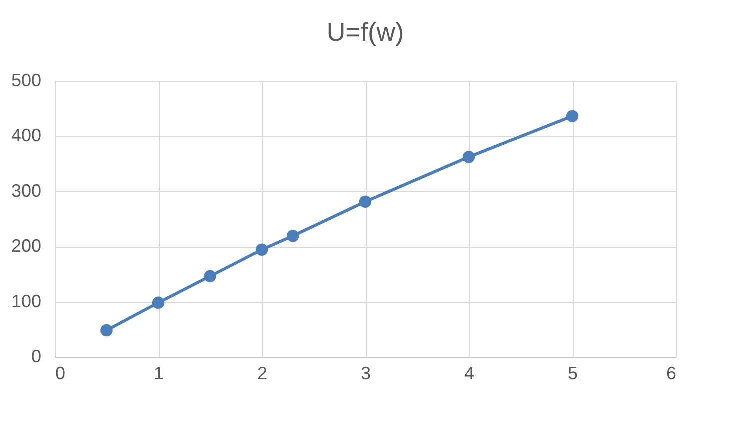 This screenshot has width=731, height=443. What do you see at coordinates (26, 246) in the screenshot?
I see `y-tick-label: 200` at bounding box center [26, 246].